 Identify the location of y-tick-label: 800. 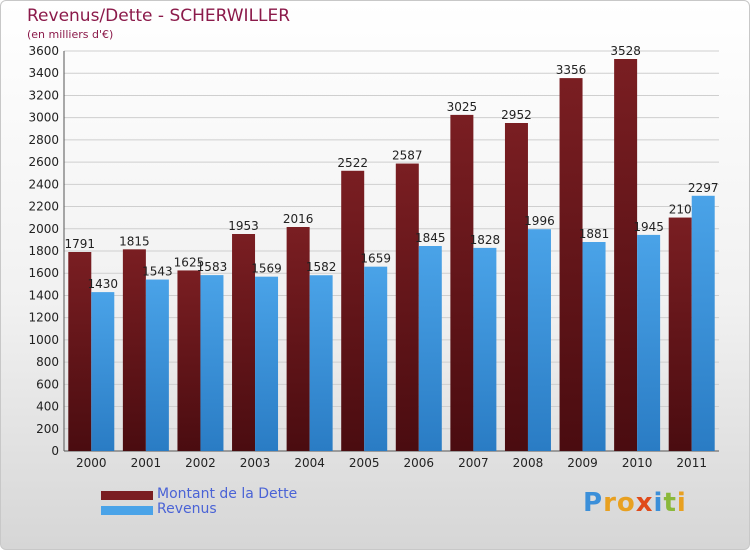
(47, 362).